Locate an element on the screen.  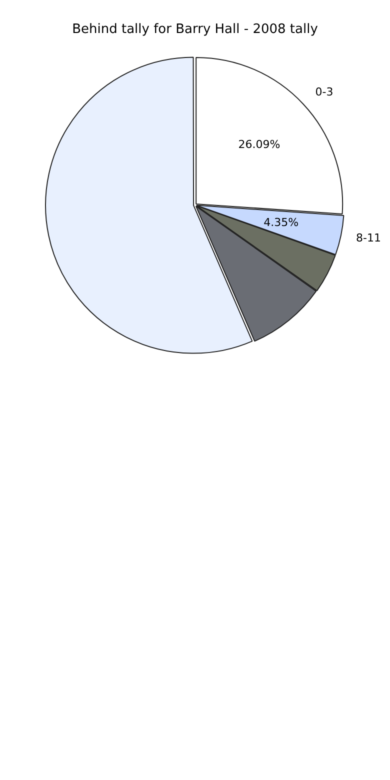
data-label: 26.09% is located at coordinates (259, 144).